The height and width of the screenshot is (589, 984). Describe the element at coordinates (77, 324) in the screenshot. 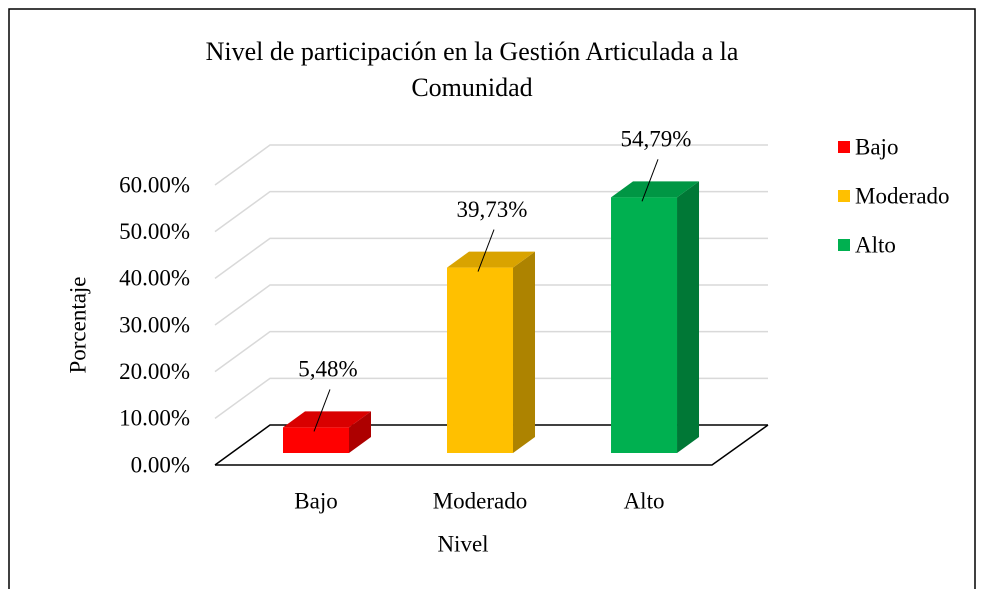

I see `y-axis-title: Porcentaje` at that location.